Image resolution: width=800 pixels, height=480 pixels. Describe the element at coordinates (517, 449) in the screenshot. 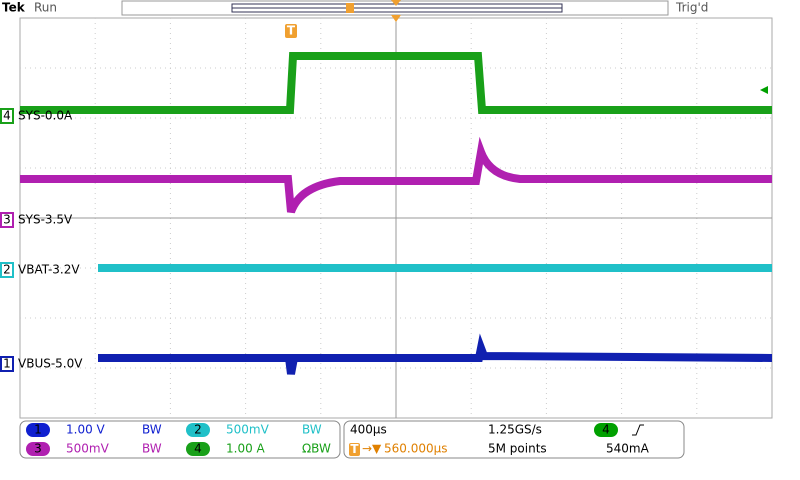

I see `record-length: 5M points` at that location.